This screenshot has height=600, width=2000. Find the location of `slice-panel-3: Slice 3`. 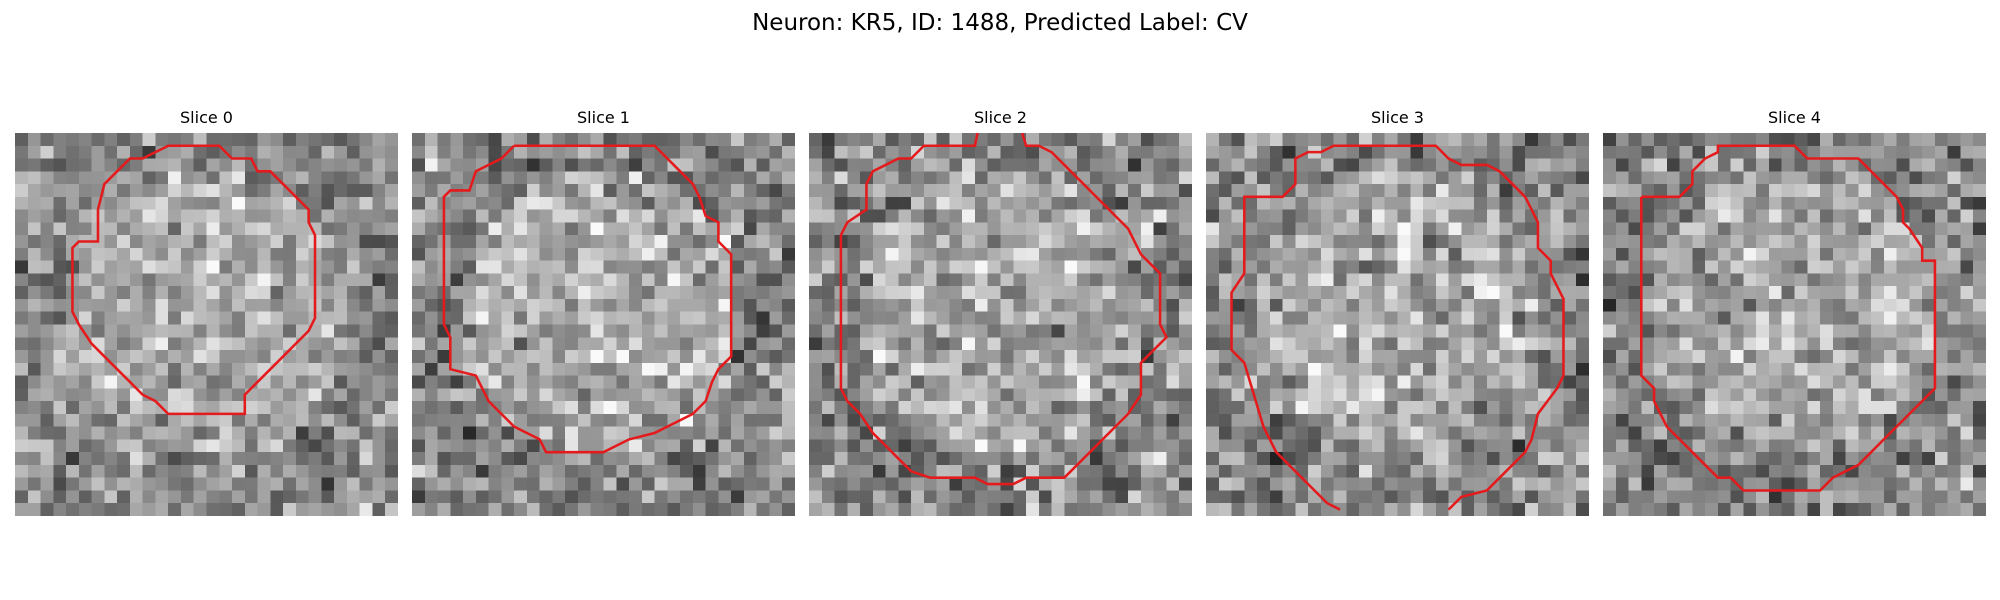

slice-panel-3: Slice 3 is located at coordinates (1397, 312).